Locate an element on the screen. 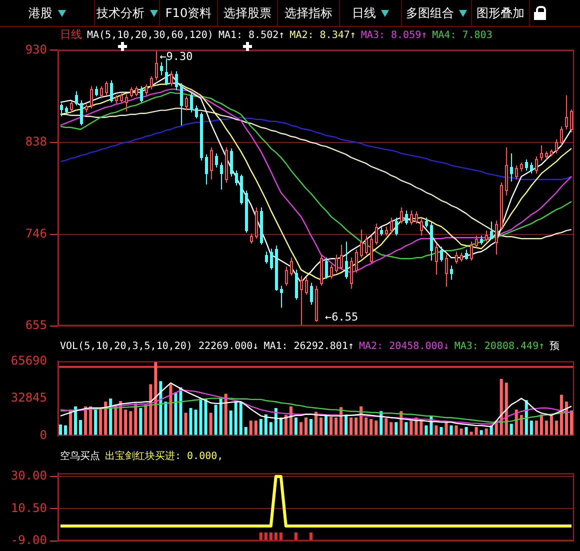  text: MA1: 8.502↑ is located at coordinates (251, 35).